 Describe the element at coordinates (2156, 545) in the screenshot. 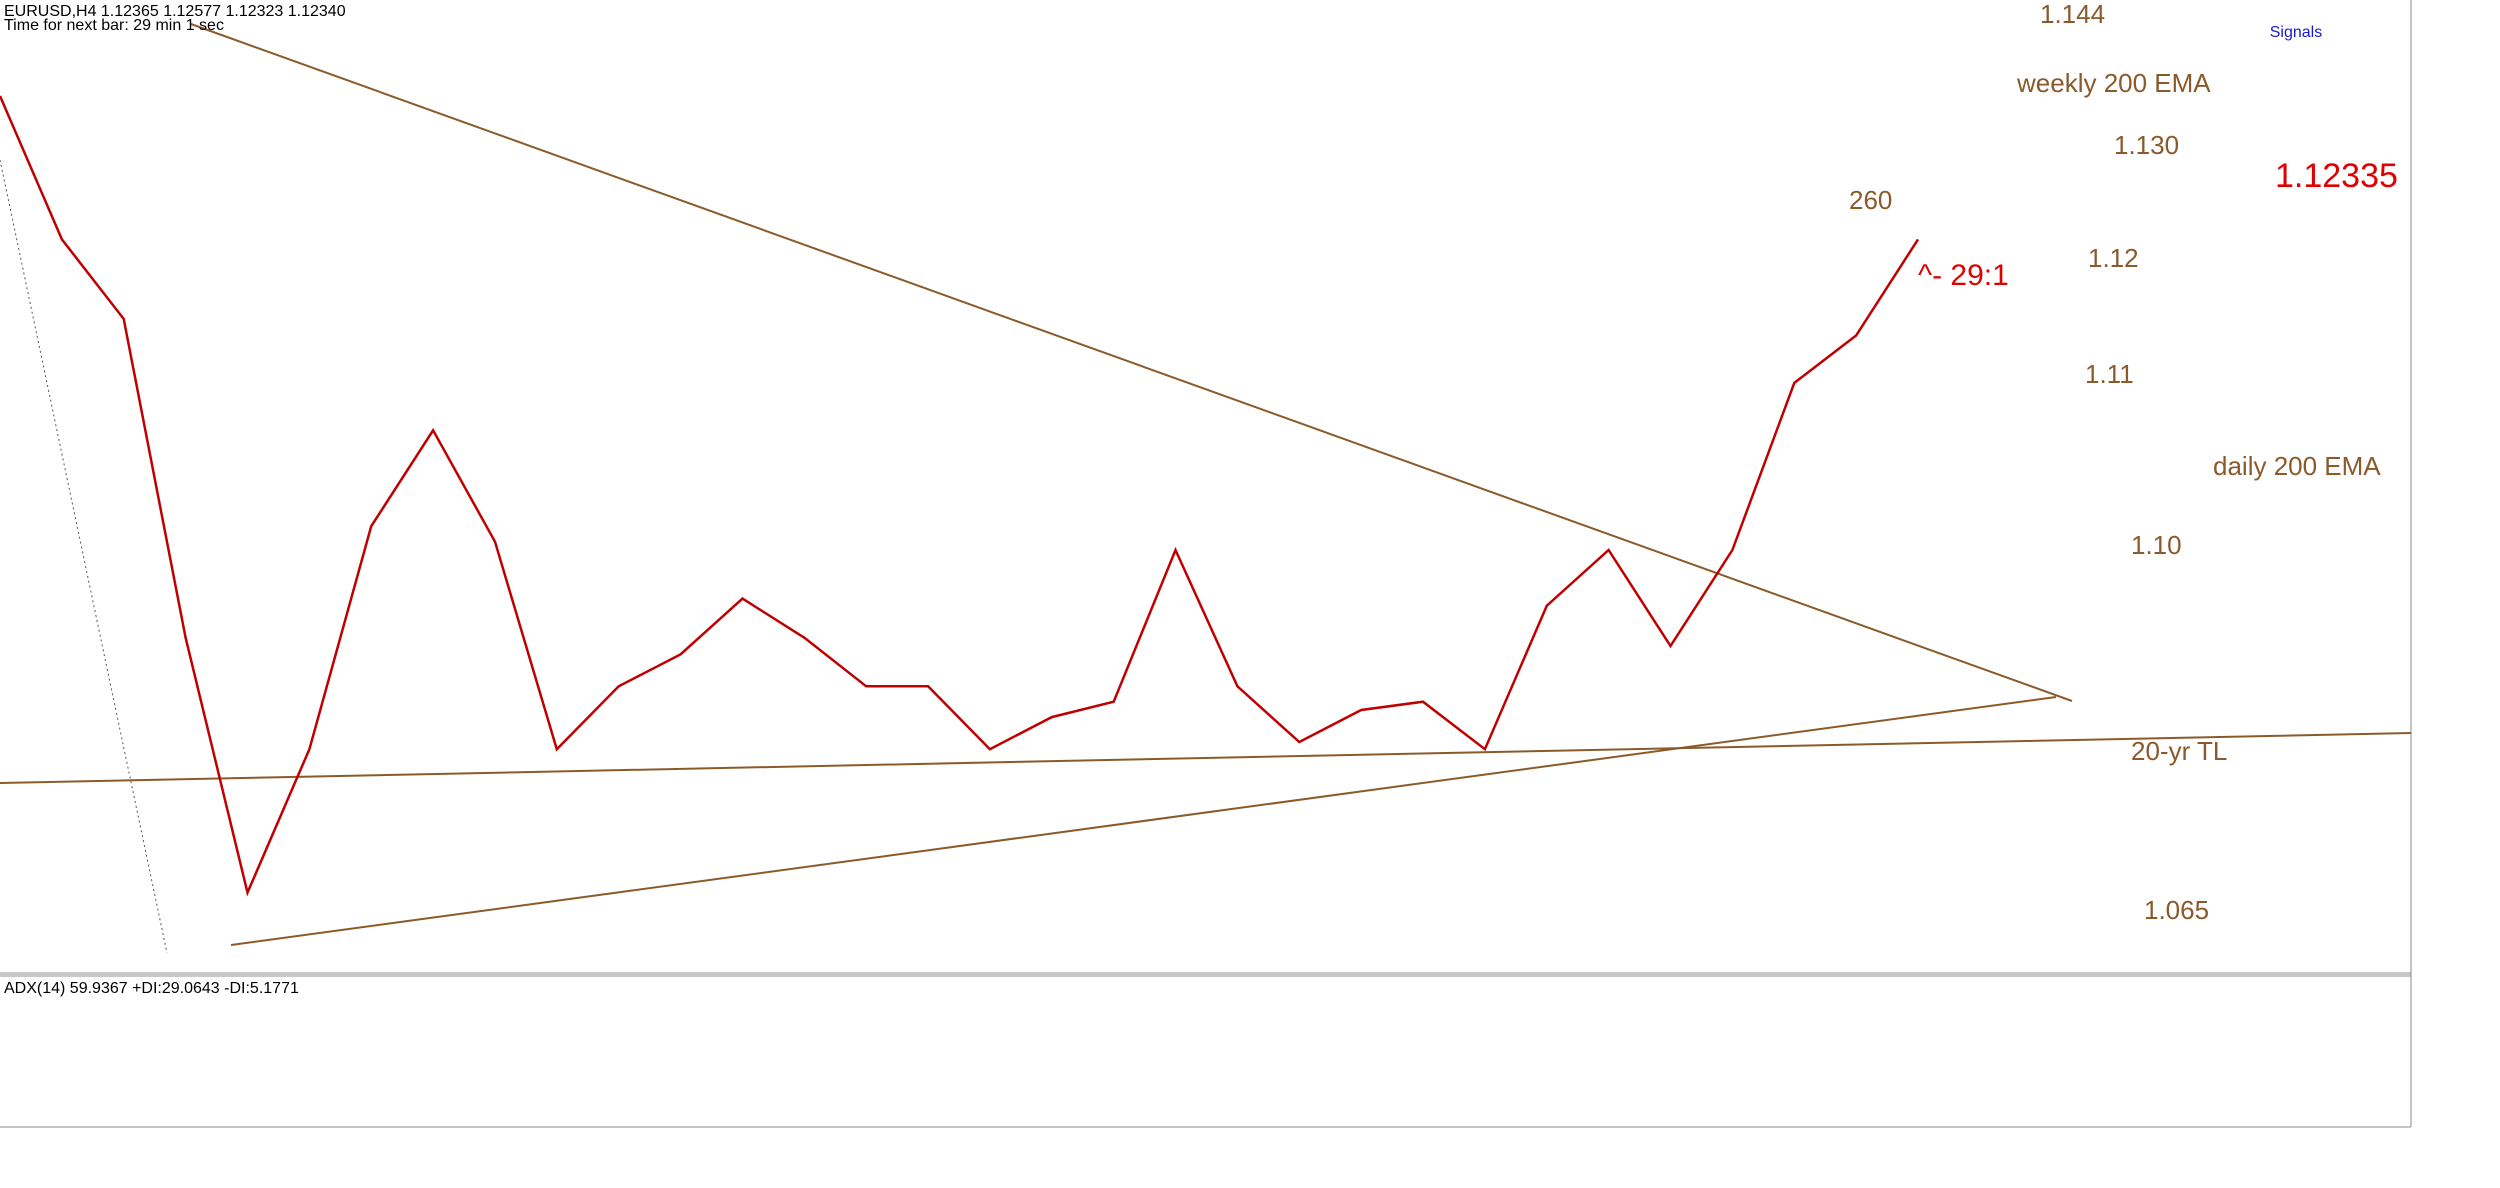

I see `annotation: 1.10` at that location.